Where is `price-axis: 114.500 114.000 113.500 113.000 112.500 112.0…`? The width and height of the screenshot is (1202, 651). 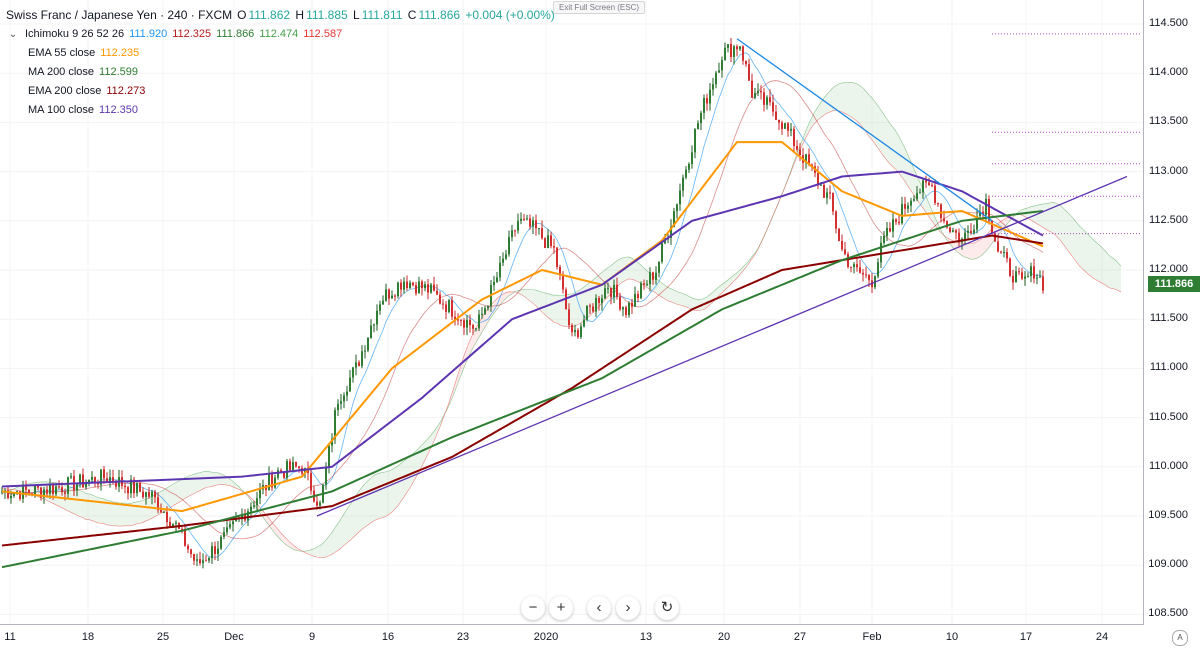
price-axis: 114.500 114.000 113.500 113.000 112.500 112.0… is located at coordinates (1172, 325).